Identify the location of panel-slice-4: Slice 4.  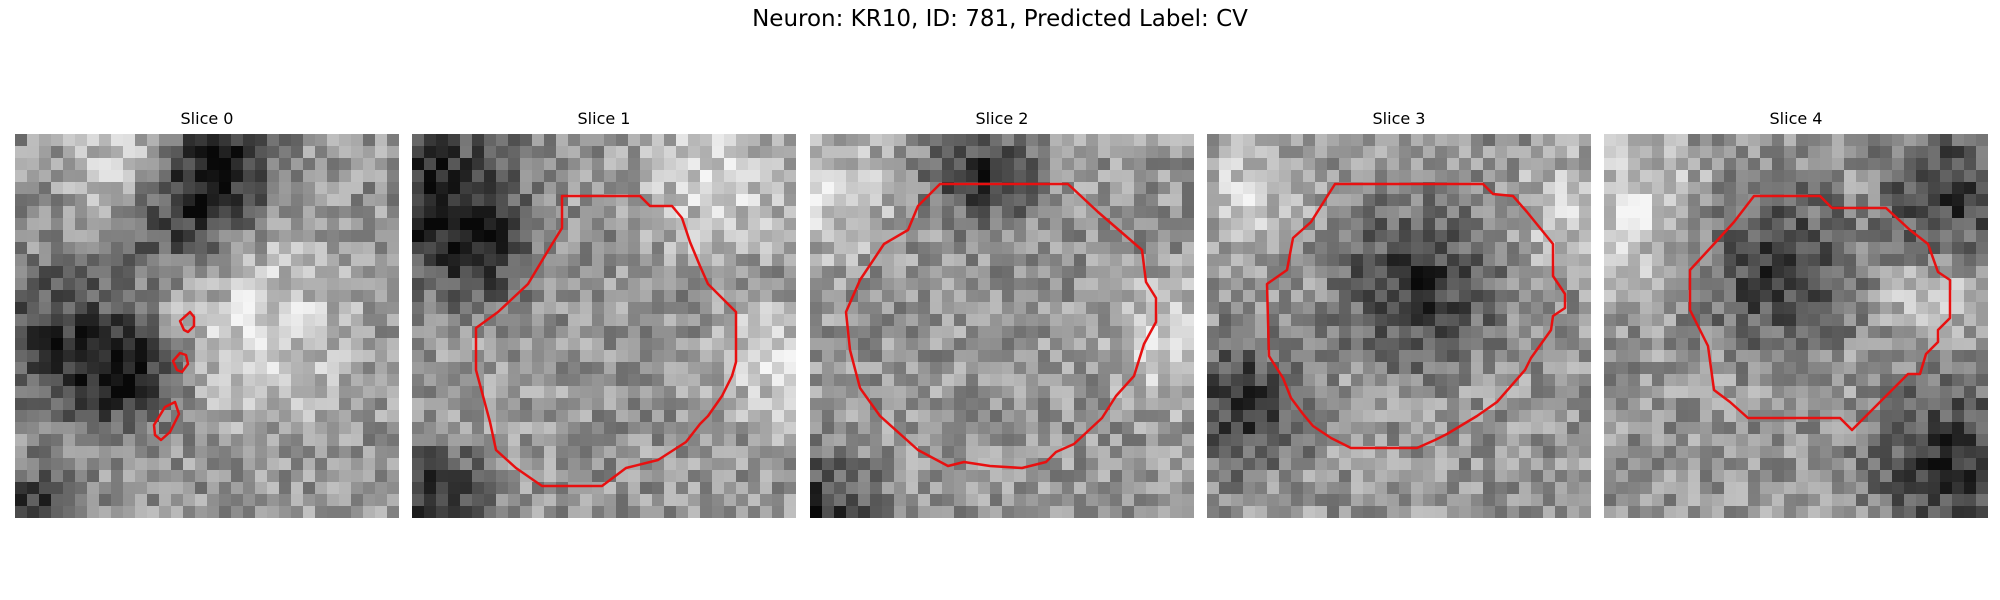
(1796, 313).